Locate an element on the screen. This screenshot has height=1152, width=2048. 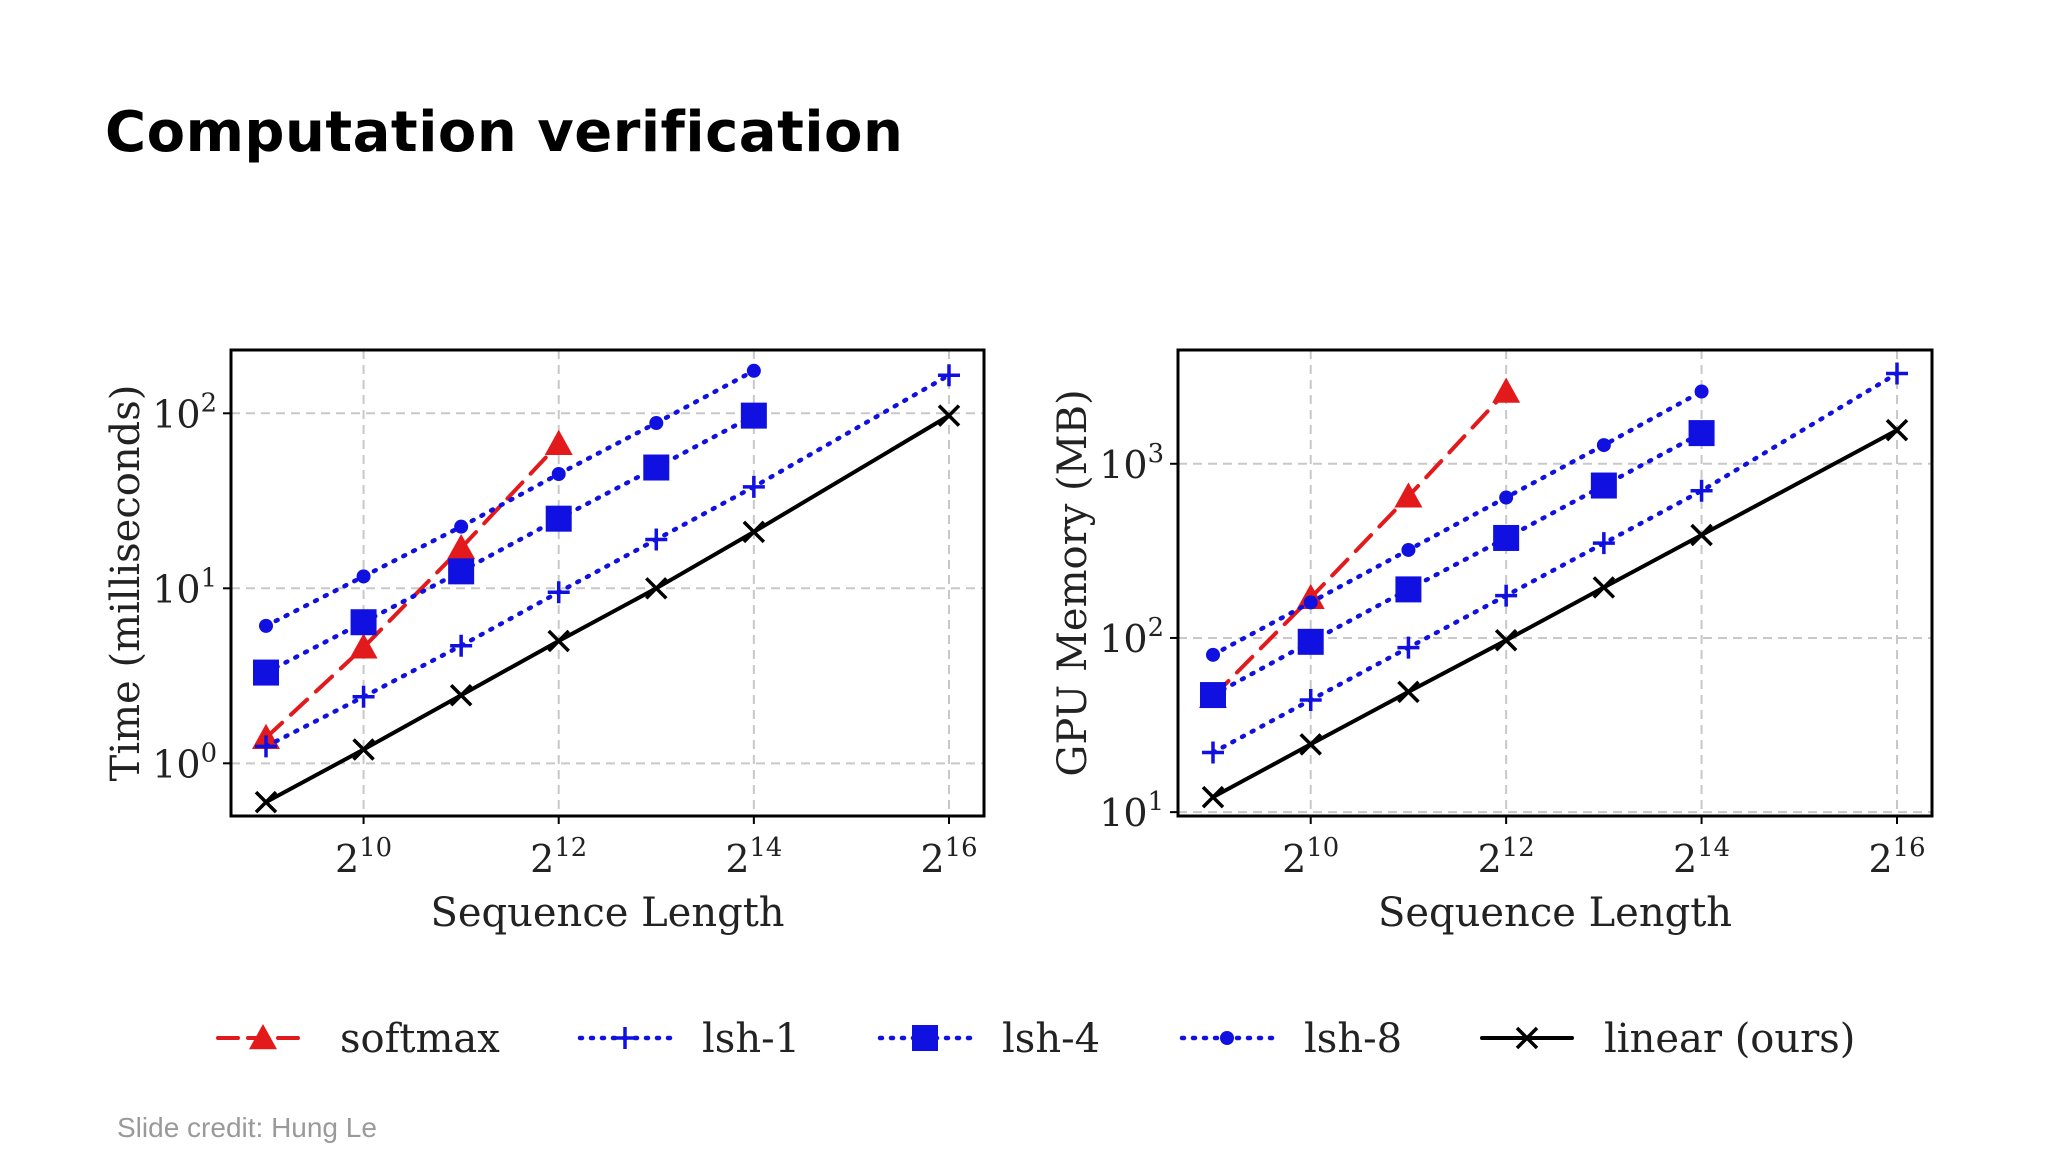
slide-credit: Slide credit: Hung Le is located at coordinates (247, 1127).